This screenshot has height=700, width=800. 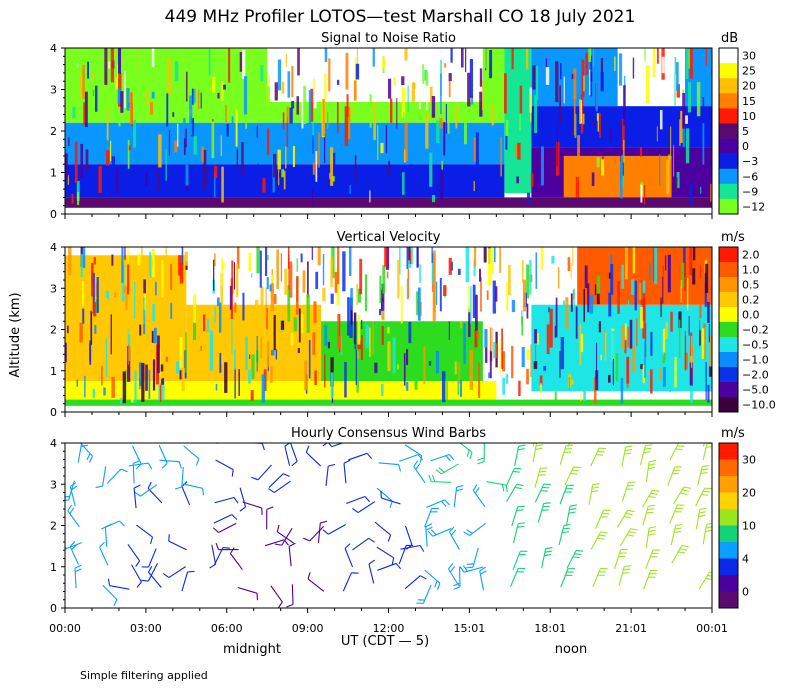 What do you see at coordinates (728, 390) in the screenshot?
I see `colorbar-swatch` at bounding box center [728, 390].